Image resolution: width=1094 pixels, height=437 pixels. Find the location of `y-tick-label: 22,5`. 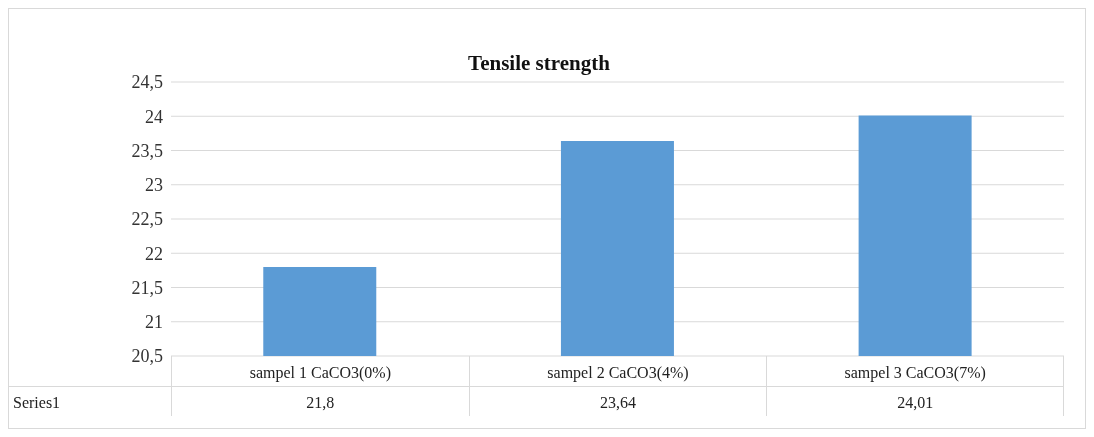

y-tick-label: 22,5 is located at coordinates (147, 219).